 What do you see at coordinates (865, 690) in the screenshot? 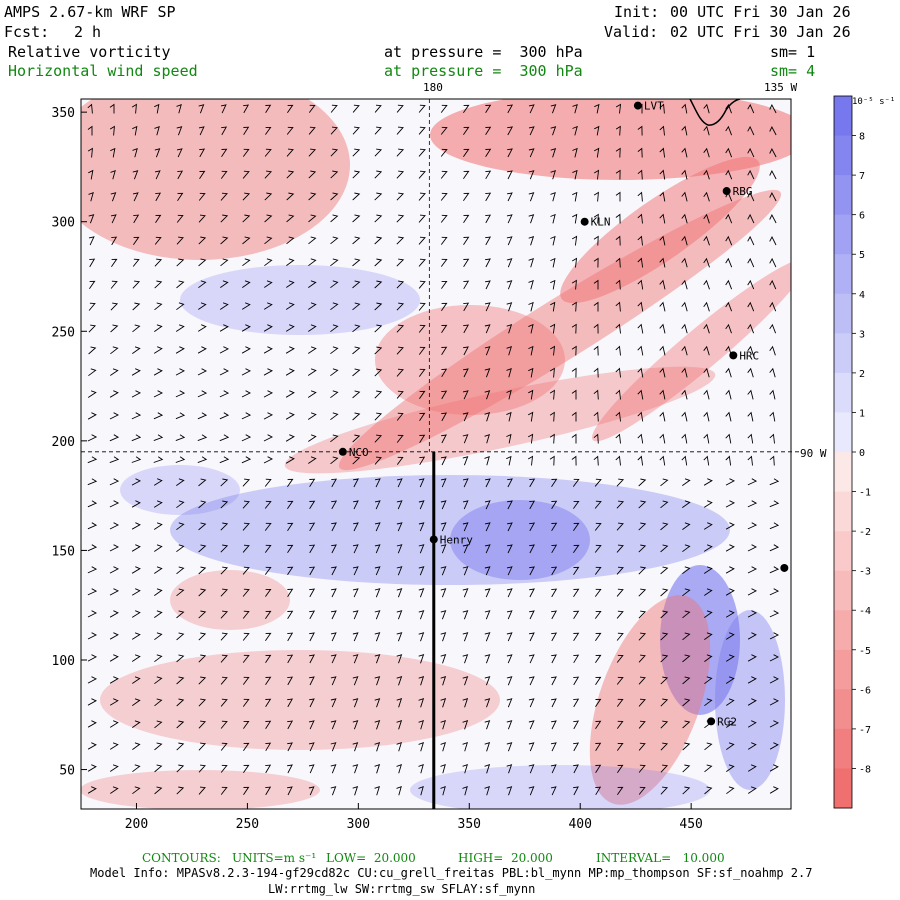
I see `colorbar-label--6: -6` at bounding box center [865, 690].